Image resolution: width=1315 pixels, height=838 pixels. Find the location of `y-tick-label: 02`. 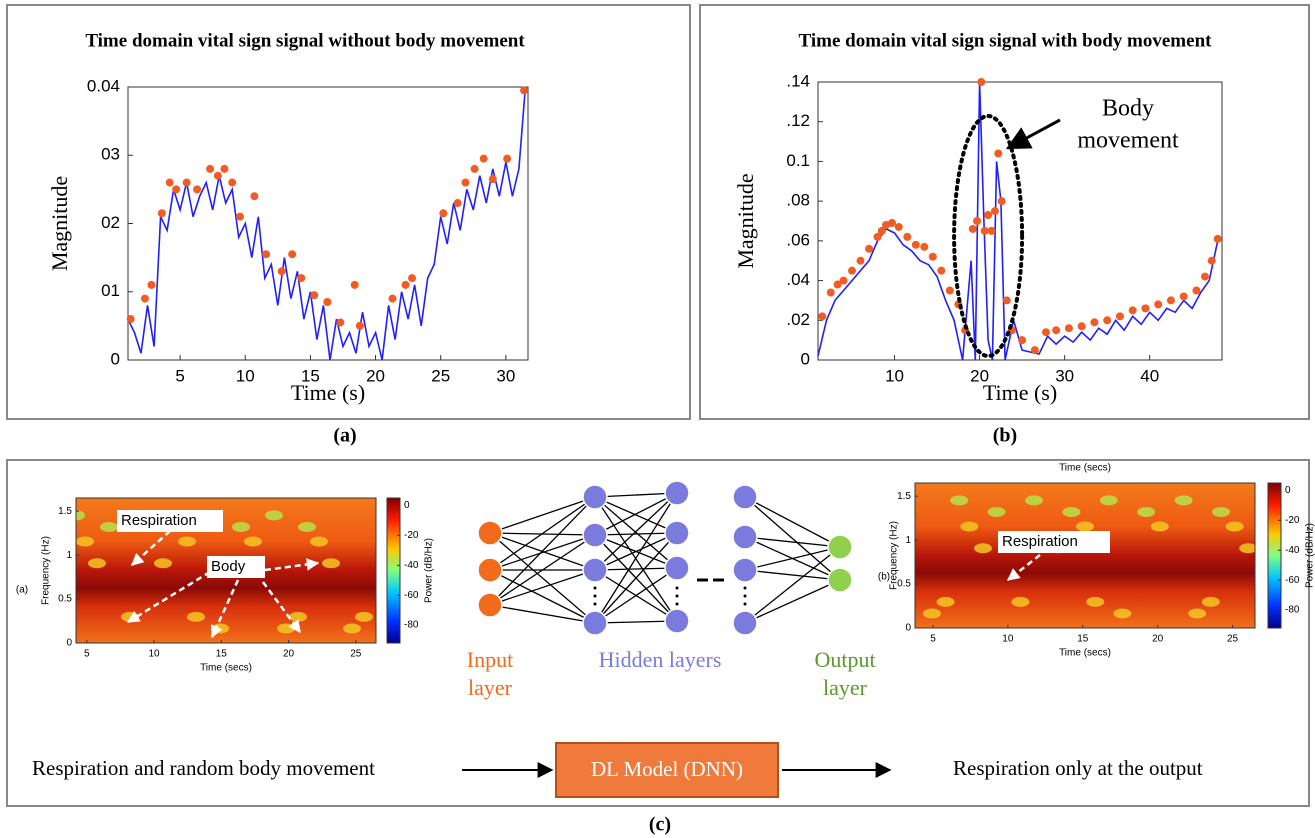

y-tick-label: 02 is located at coordinates (110, 222).